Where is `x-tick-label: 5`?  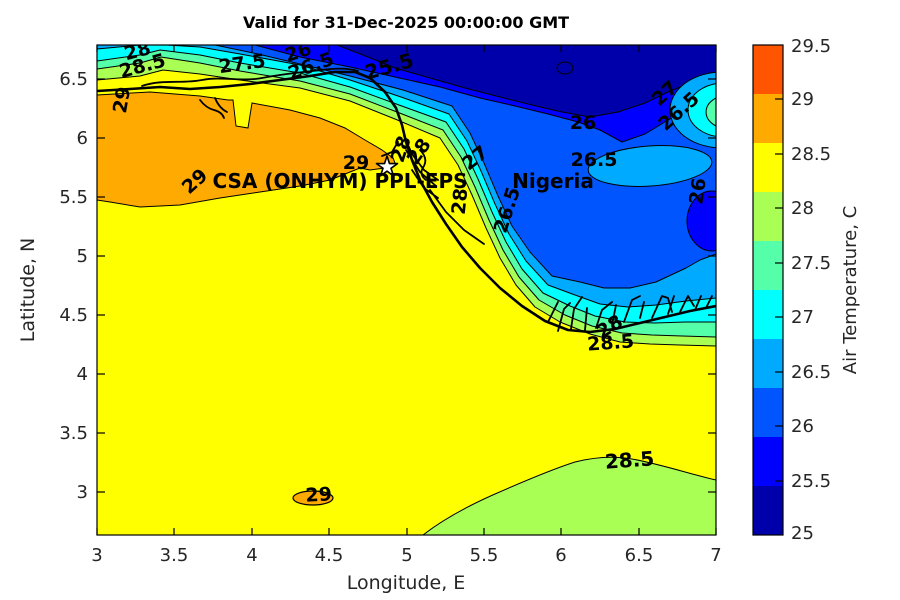 x-tick-label: 5 is located at coordinates (406, 555).